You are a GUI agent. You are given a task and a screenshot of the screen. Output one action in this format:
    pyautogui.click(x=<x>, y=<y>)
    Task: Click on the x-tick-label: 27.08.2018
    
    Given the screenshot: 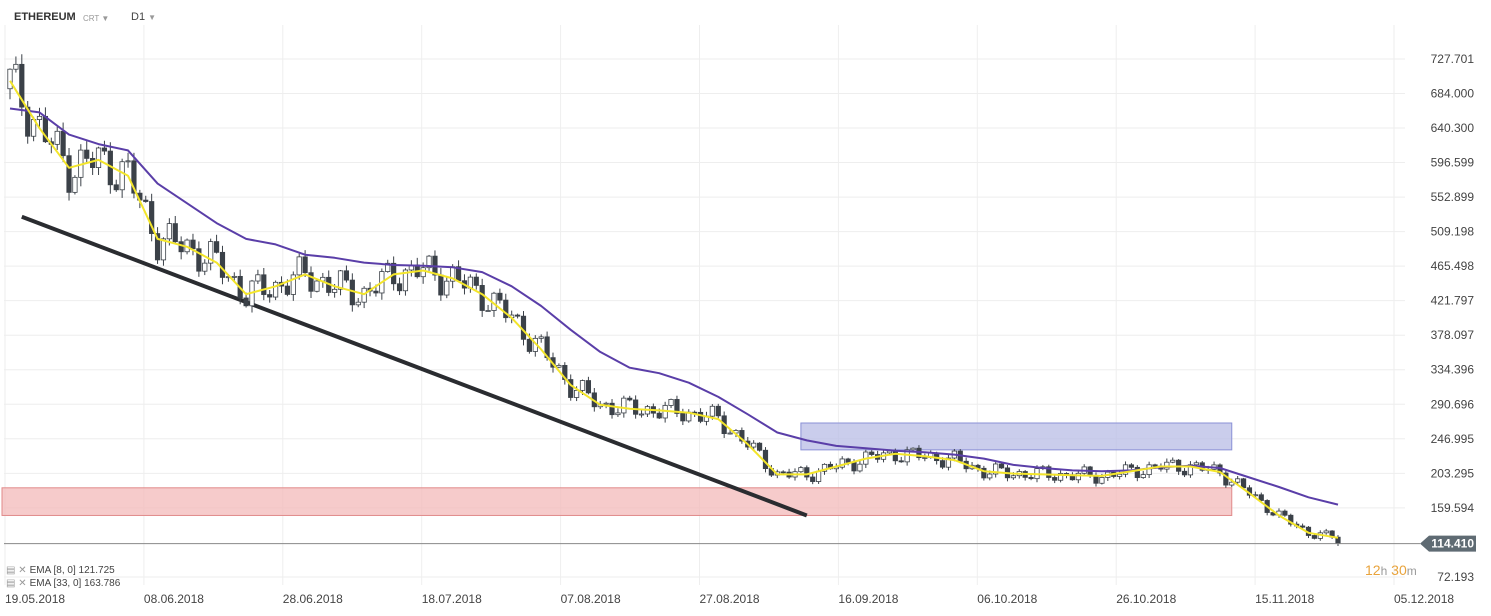 What is the action you would take?
    pyautogui.click(x=730, y=599)
    